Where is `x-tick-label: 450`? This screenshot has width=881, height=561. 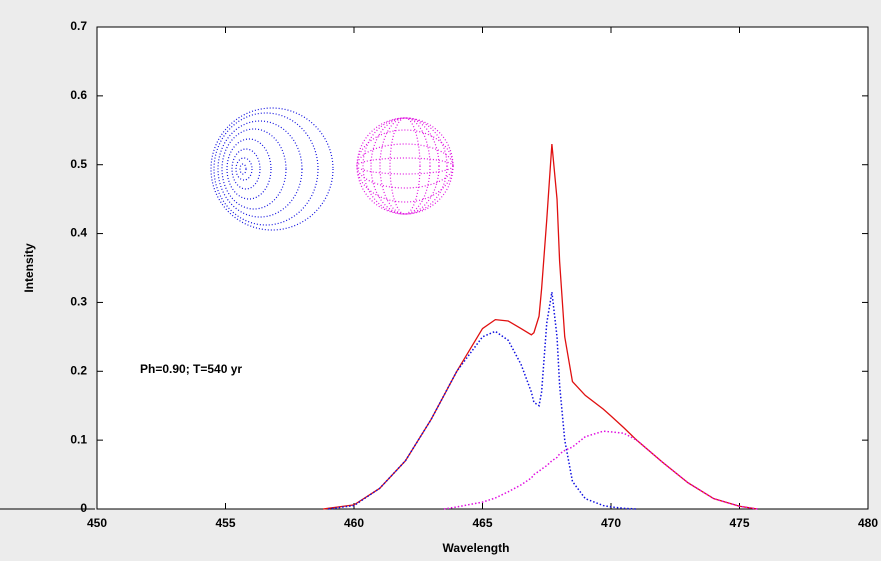
x-tick-label: 450 is located at coordinates (97, 523).